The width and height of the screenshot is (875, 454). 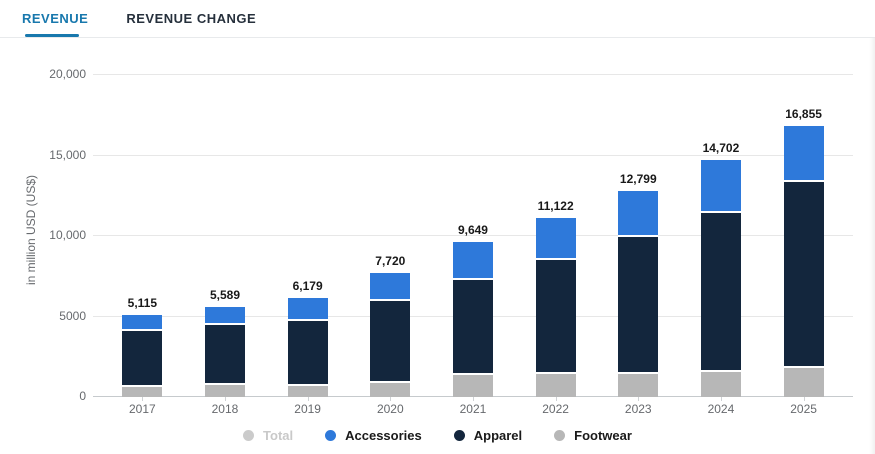 I want to click on x-axis-label: 2024, so click(x=721, y=409).